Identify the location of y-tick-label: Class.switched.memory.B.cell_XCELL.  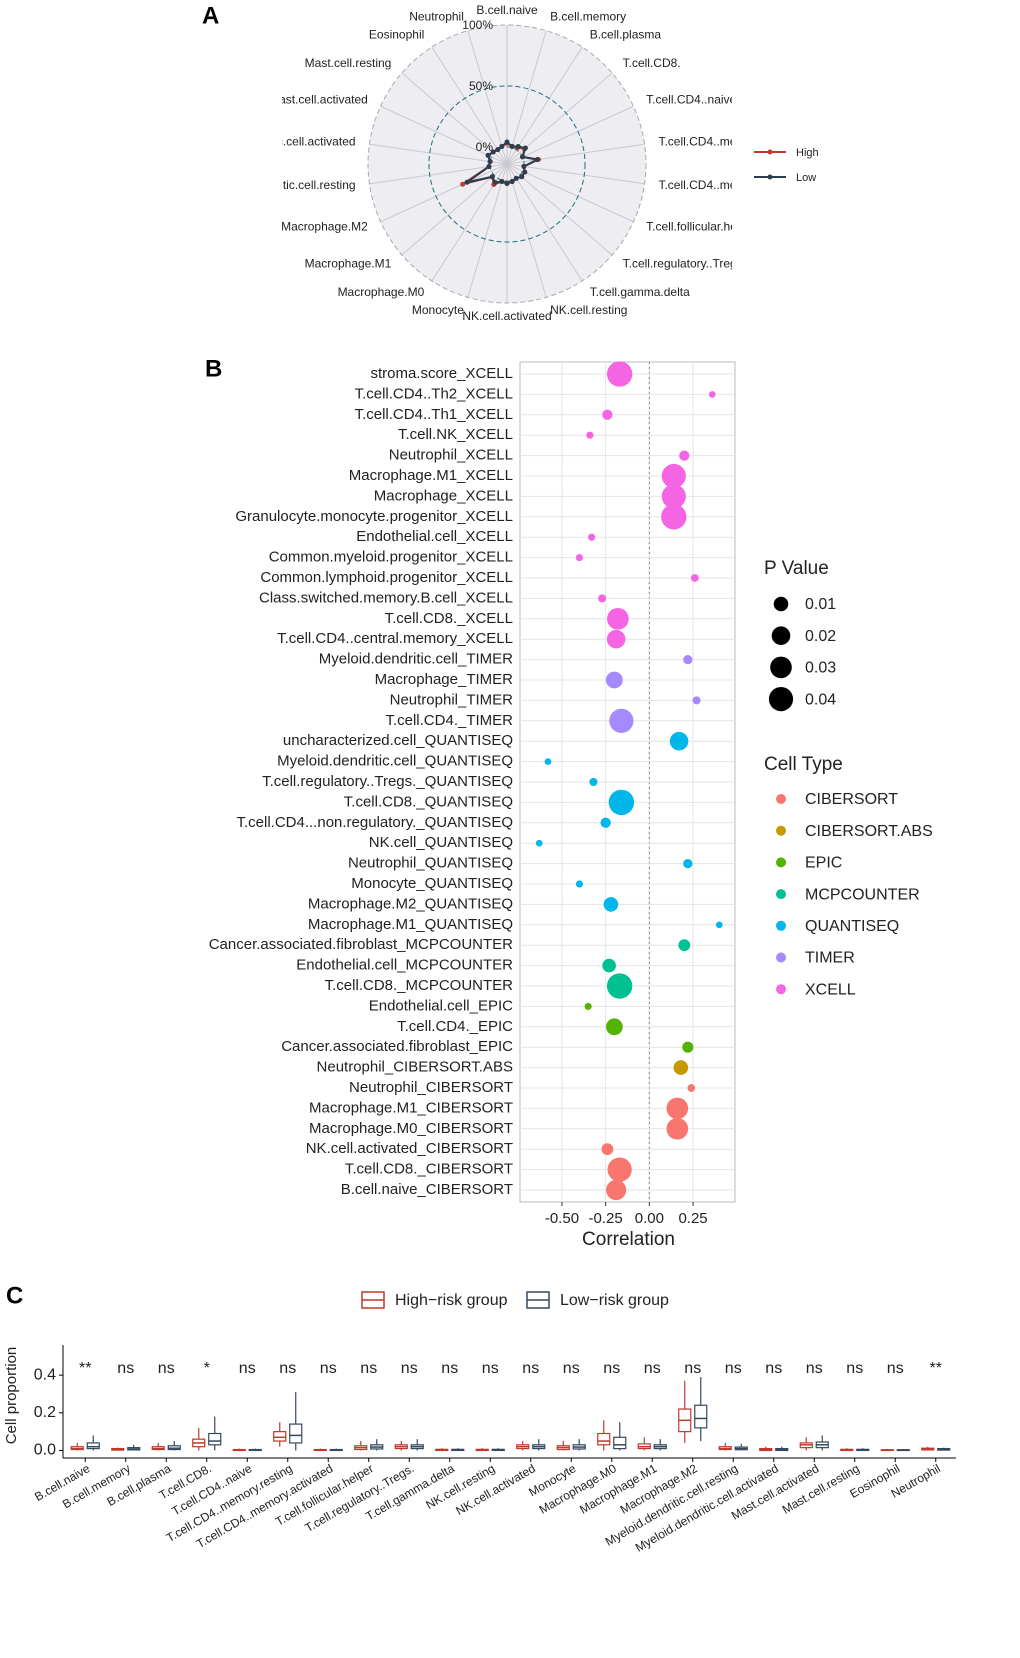
(386, 597).